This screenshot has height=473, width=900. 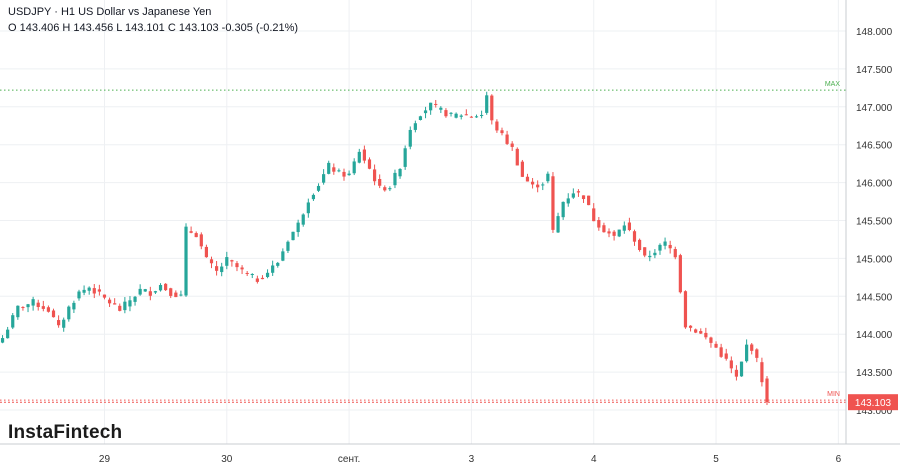 I want to click on brand-logo: InstaFintech, so click(x=65, y=432).